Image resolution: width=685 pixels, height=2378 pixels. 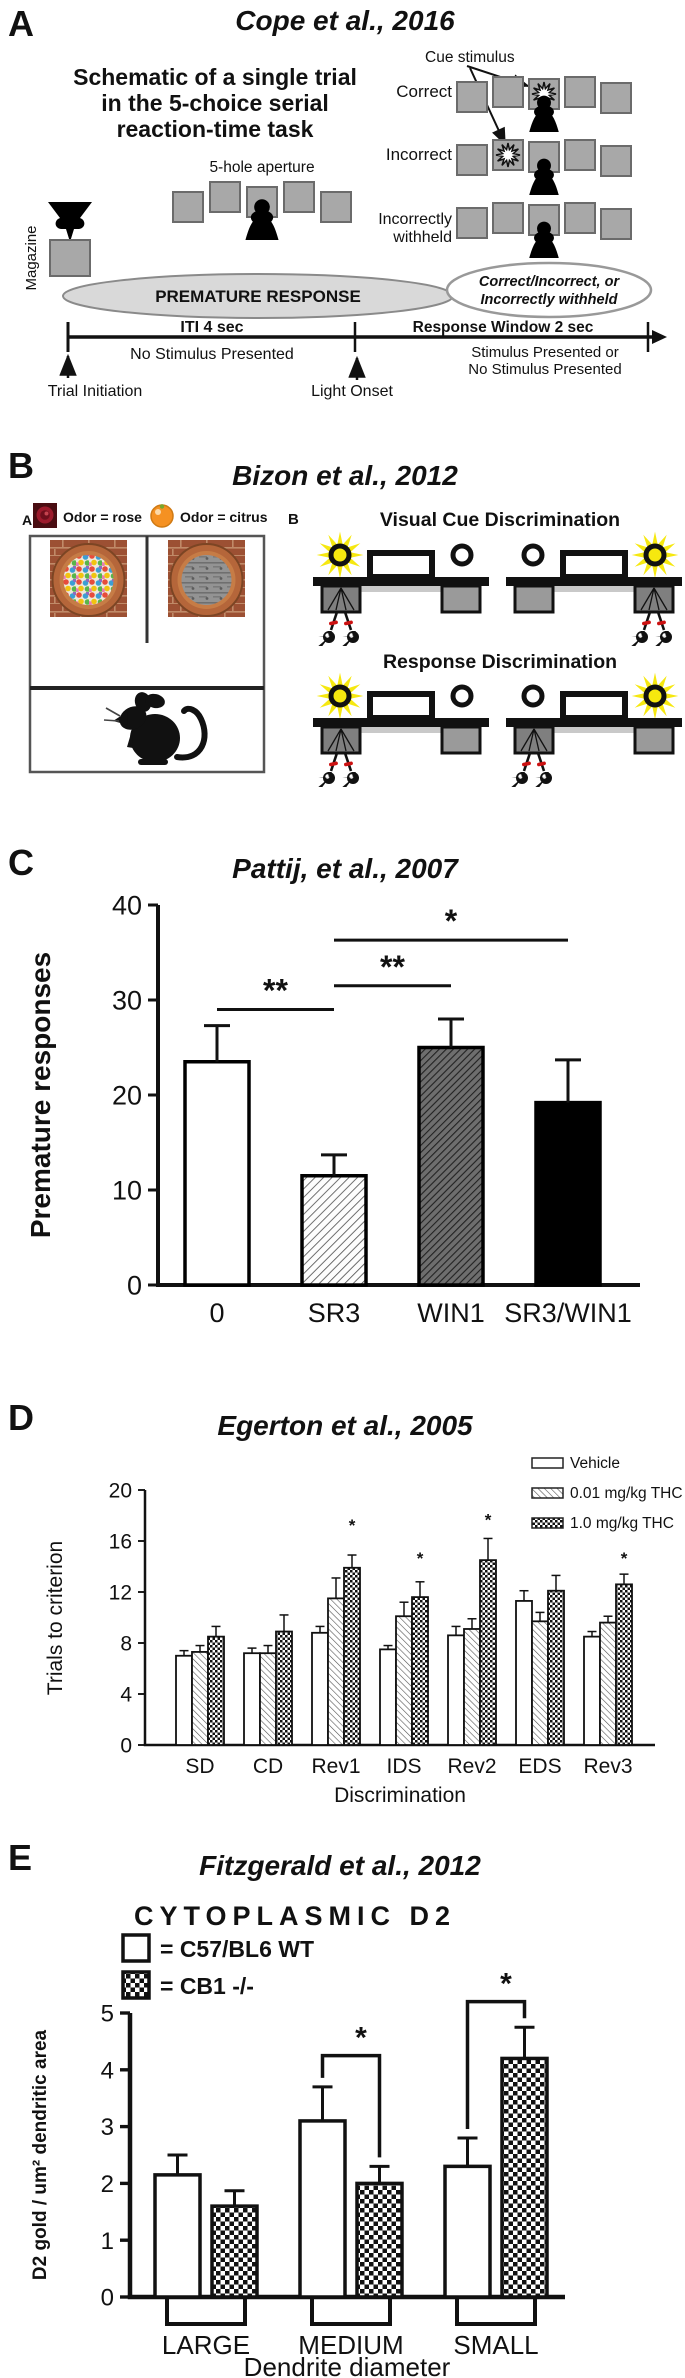 I want to click on magazine-square, so click(x=70, y=258).